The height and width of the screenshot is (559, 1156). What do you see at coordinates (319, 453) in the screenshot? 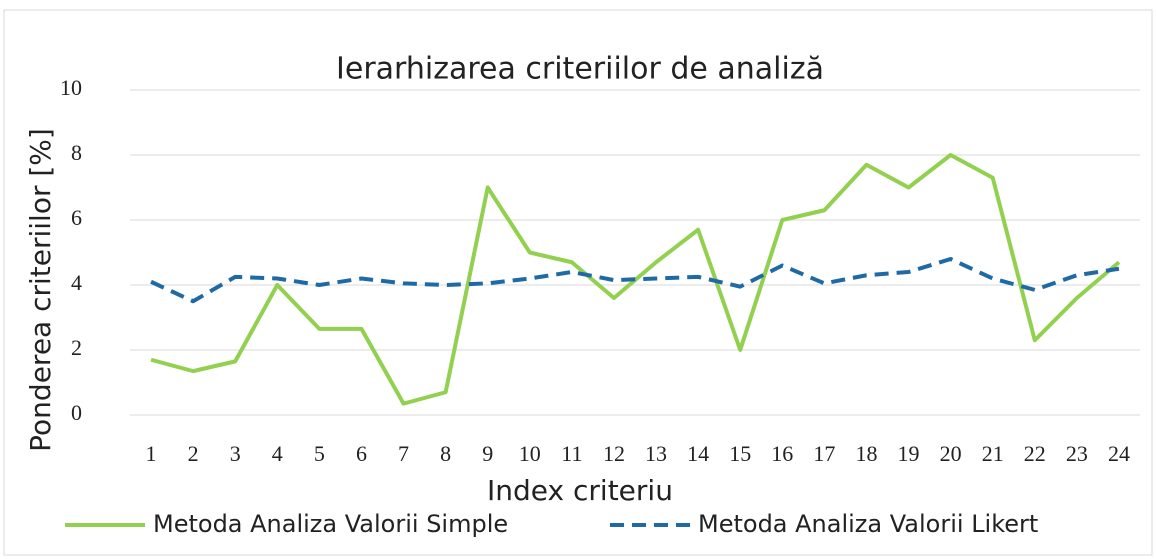
I see `x-tick-label: 5` at bounding box center [319, 453].